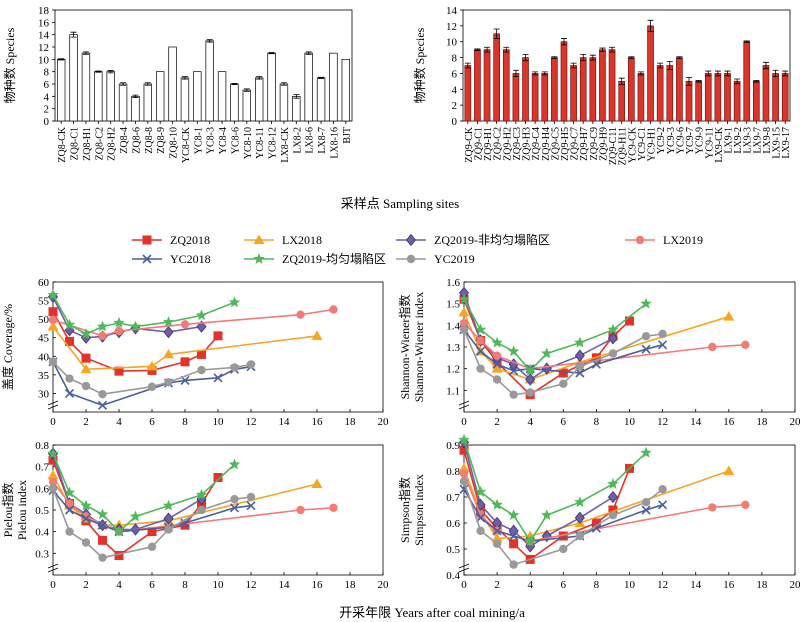 This screenshot has height=622, width=800. What do you see at coordinates (453, 472) in the screenshot?
I see `y-tick-label: 0.8` at bounding box center [453, 472].